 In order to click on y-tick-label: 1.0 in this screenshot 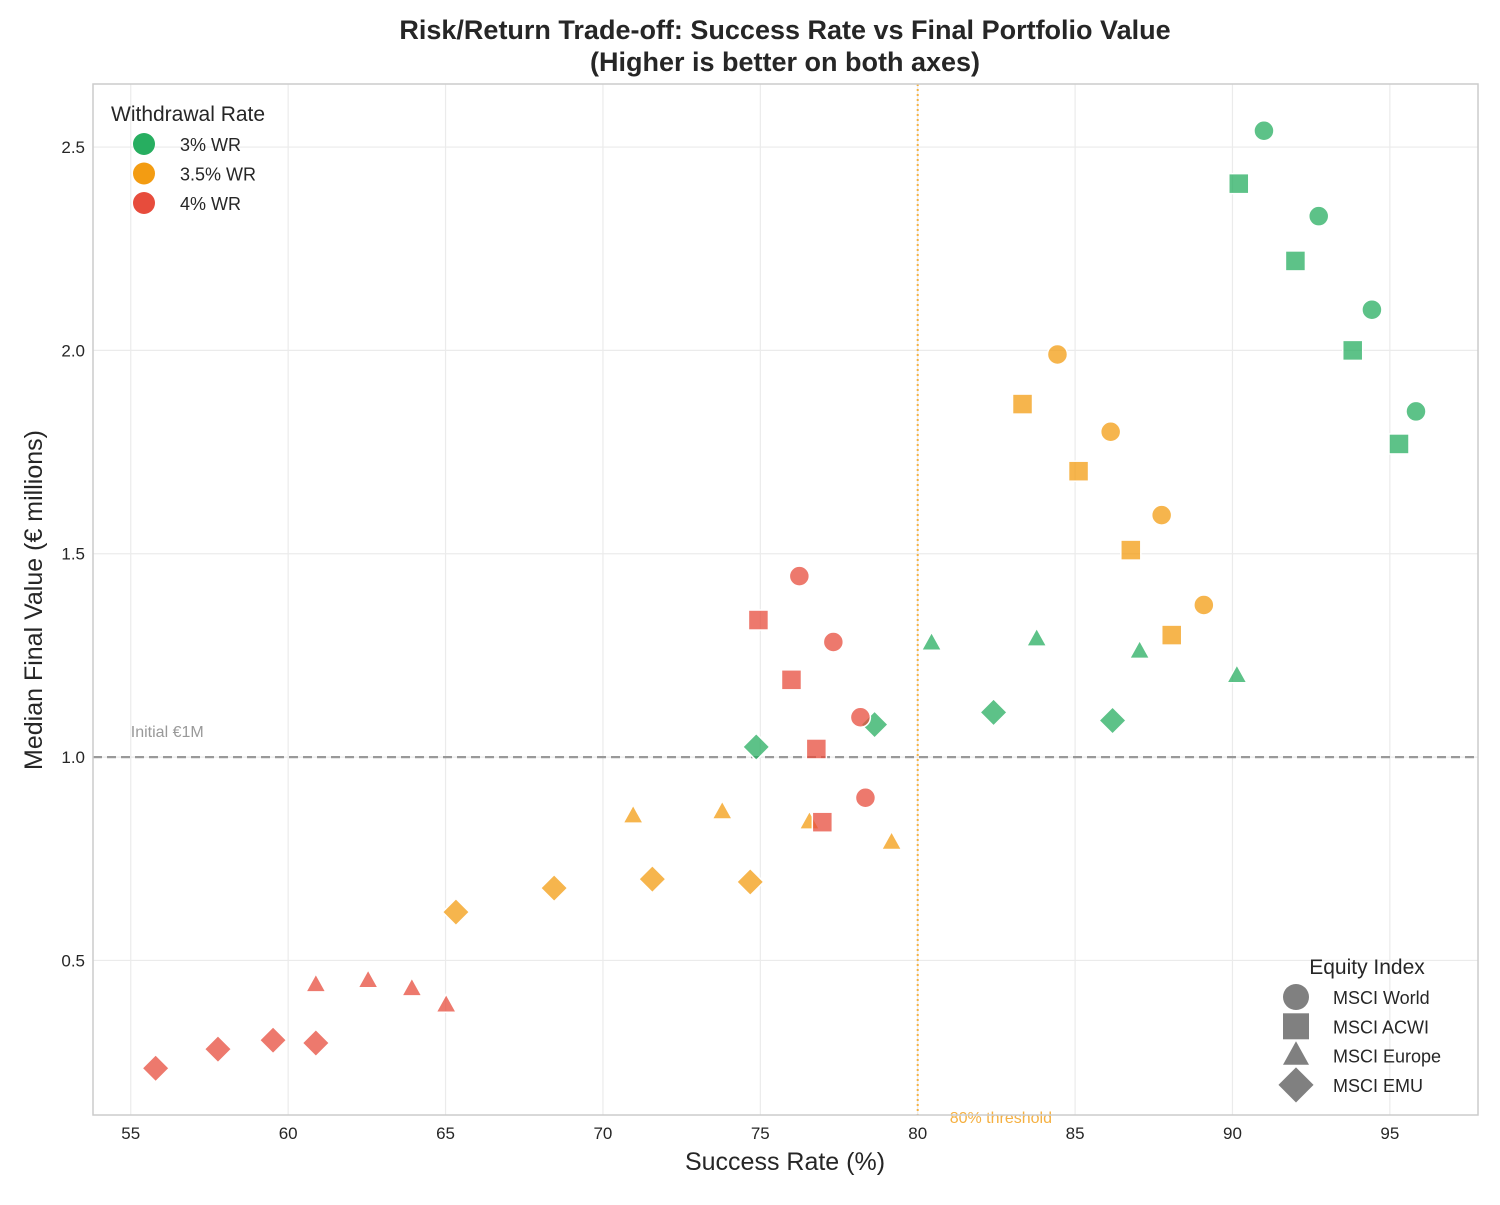, I will do `click(73, 757)`.